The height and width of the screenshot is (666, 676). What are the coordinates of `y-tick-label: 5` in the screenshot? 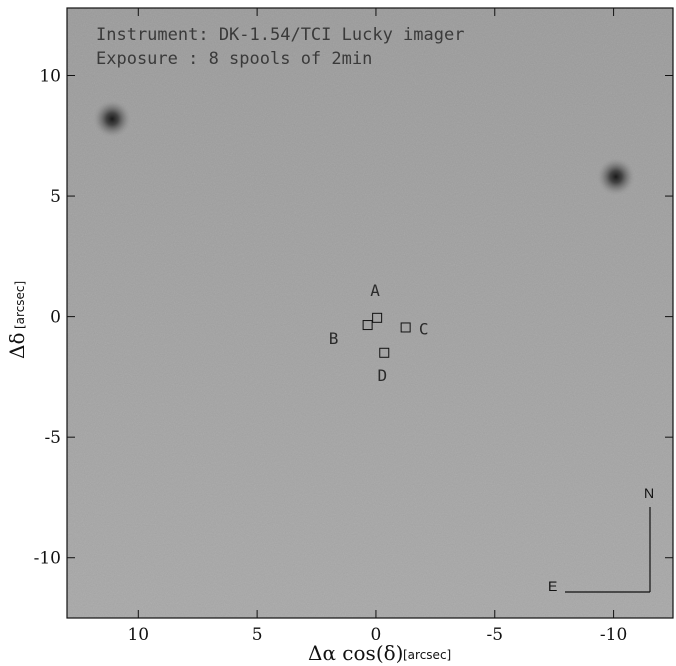 It's located at (55, 197).